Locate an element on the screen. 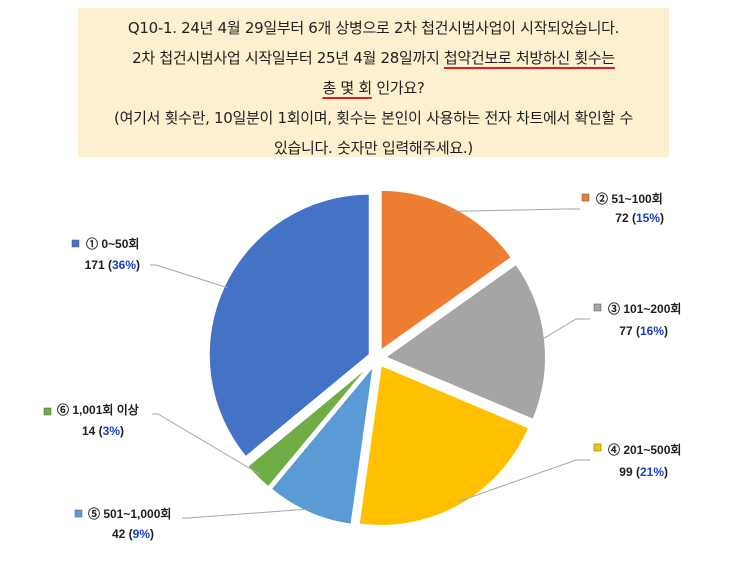 The image size is (747, 565). slice-label: ⑤ 501~1,000회 is located at coordinates (129, 513).